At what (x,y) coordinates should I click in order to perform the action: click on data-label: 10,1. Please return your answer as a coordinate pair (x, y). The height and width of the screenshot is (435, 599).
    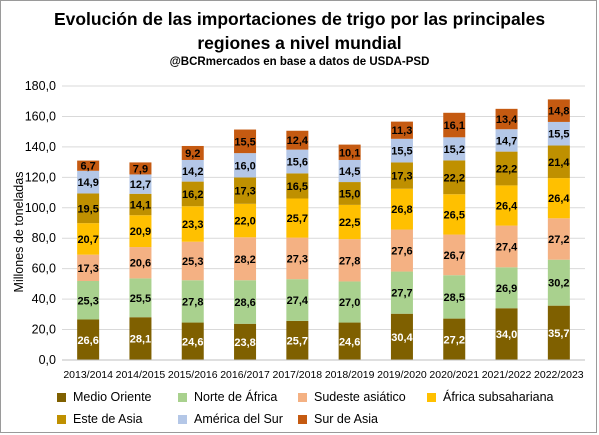
    Looking at the image, I should click on (349, 153).